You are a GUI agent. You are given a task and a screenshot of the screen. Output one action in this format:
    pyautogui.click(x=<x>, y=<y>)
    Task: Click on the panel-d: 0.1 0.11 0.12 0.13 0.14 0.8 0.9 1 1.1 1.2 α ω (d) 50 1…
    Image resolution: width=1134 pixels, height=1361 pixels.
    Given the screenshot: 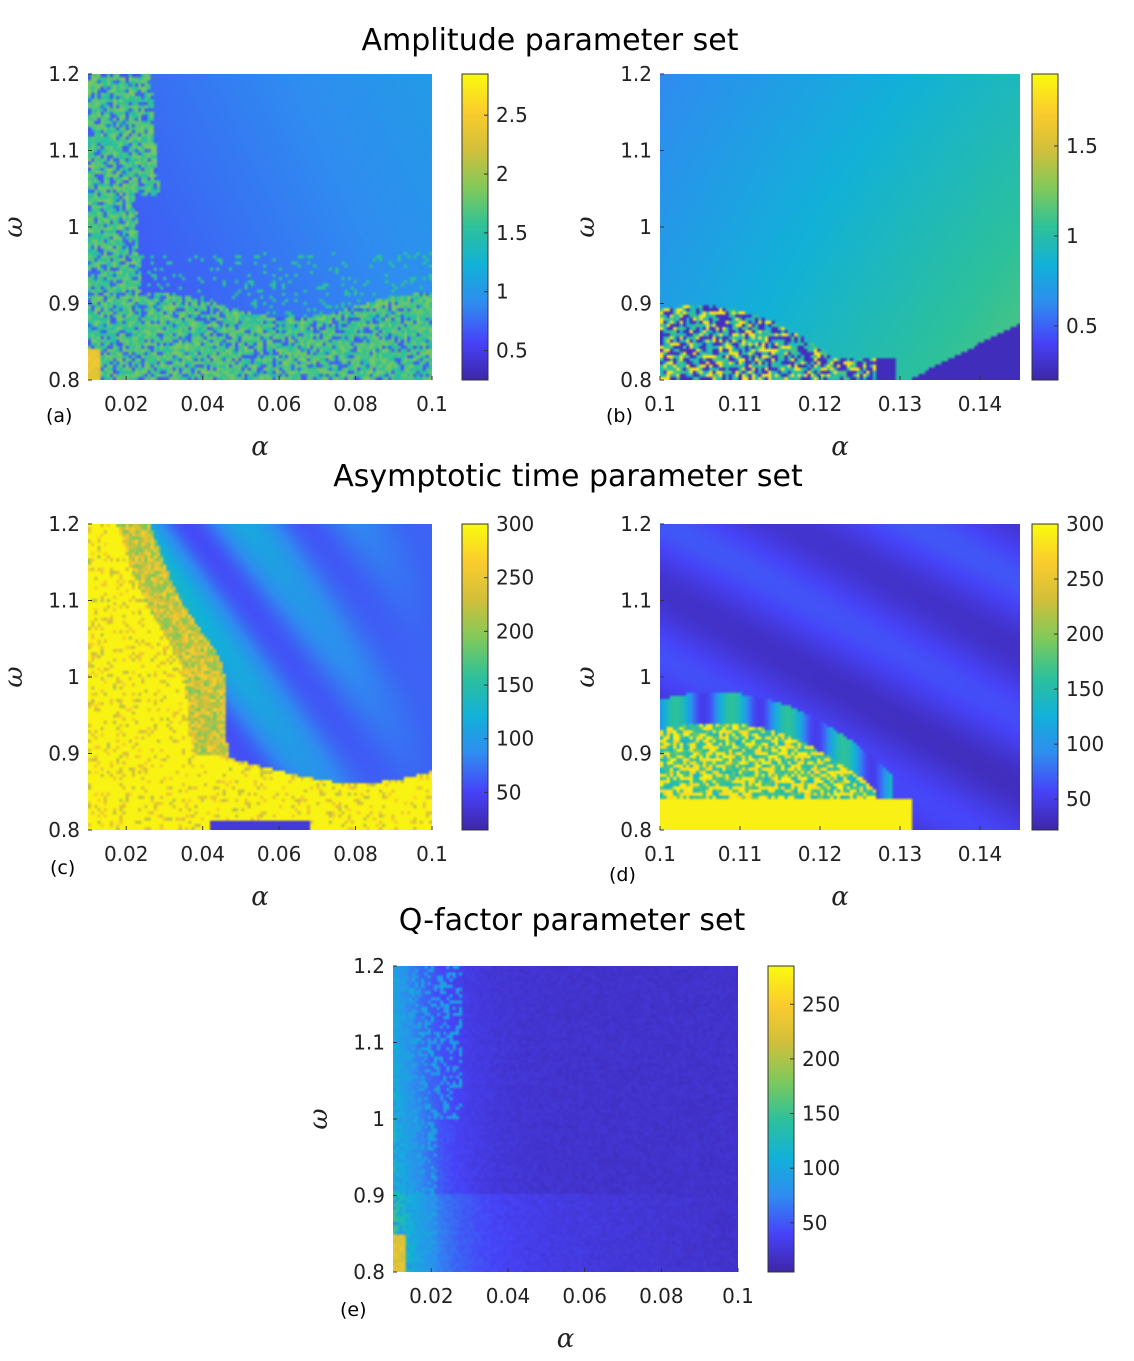 What is the action you would take?
    pyautogui.click(x=837, y=712)
    